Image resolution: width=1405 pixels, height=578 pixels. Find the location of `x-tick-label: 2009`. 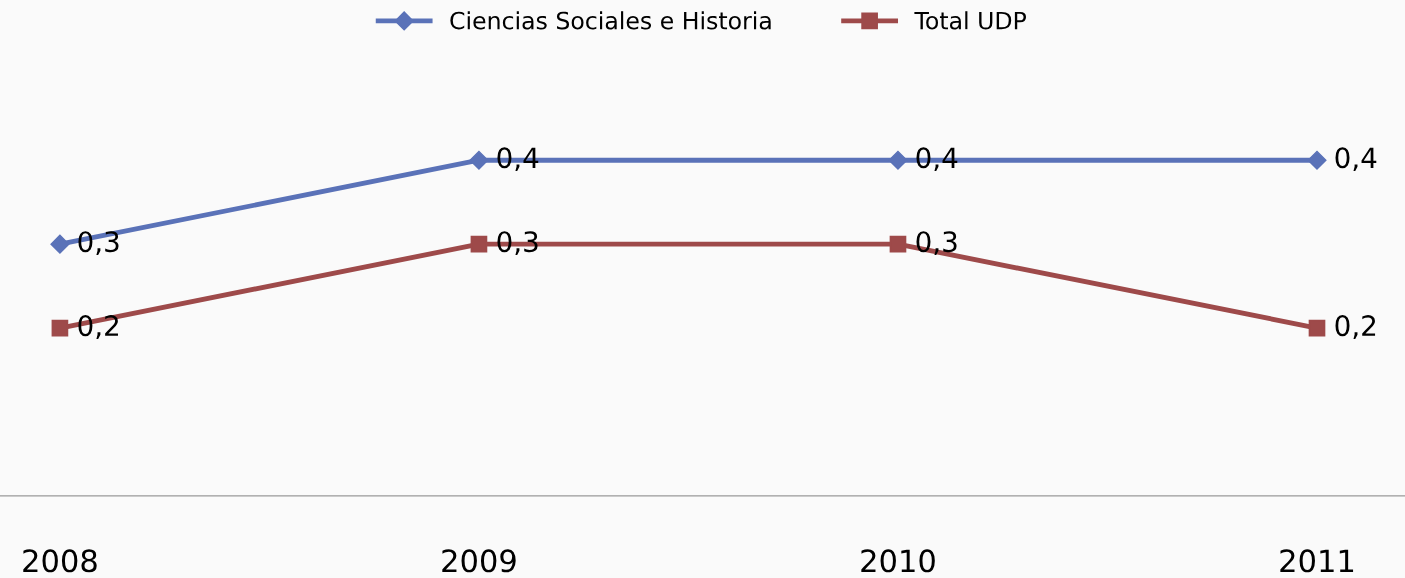

x-tick-label: 2009 is located at coordinates (479, 561).